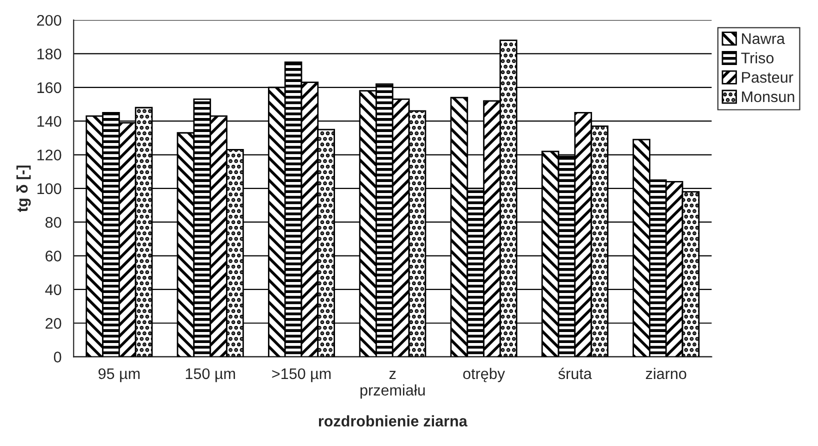 The height and width of the screenshot is (446, 818). What do you see at coordinates (54, 323) in the screenshot?
I see `y-tick-label: 20` at bounding box center [54, 323].